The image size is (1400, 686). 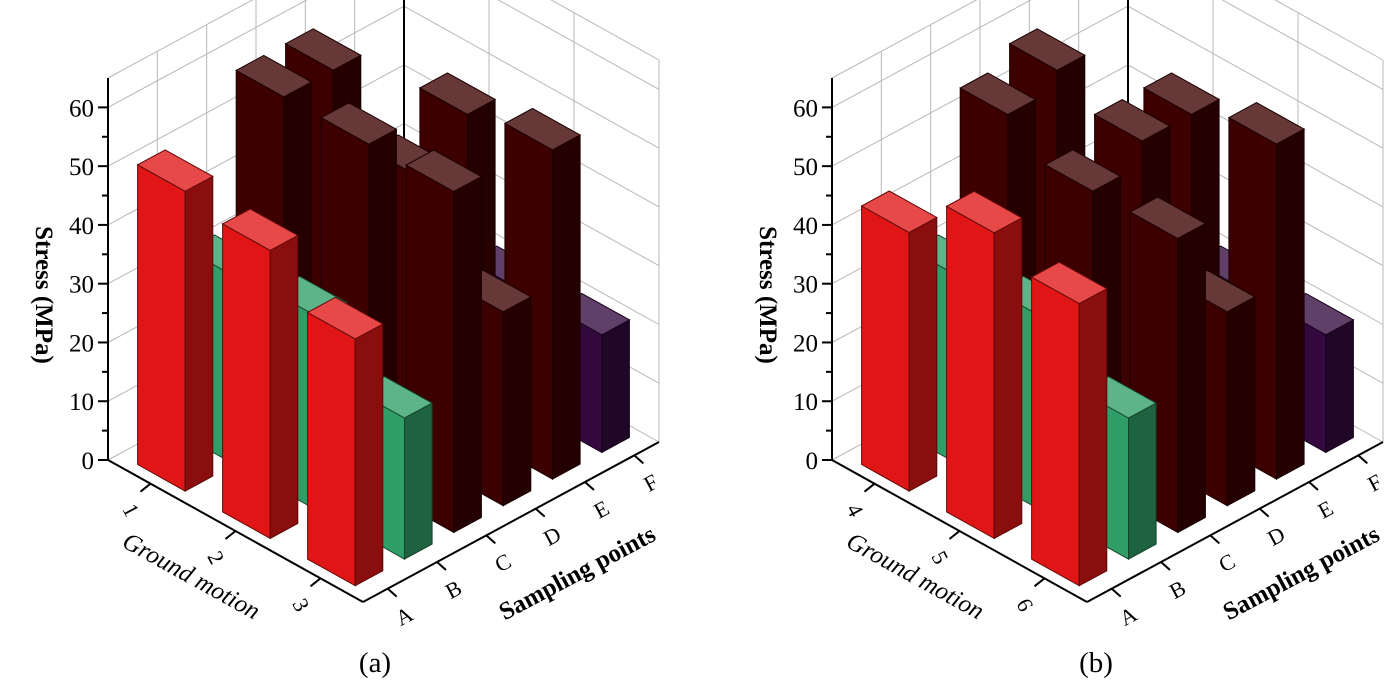 I want to click on ground-motion-tick-label: 2, so click(x=216, y=557).